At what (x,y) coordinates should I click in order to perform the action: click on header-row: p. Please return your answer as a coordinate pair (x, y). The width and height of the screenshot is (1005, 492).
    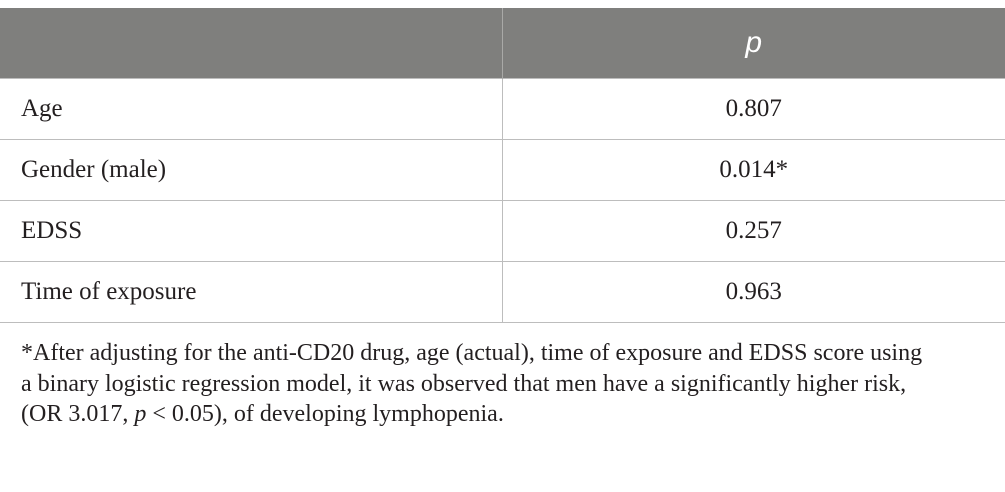
    Looking at the image, I should click on (502, 43).